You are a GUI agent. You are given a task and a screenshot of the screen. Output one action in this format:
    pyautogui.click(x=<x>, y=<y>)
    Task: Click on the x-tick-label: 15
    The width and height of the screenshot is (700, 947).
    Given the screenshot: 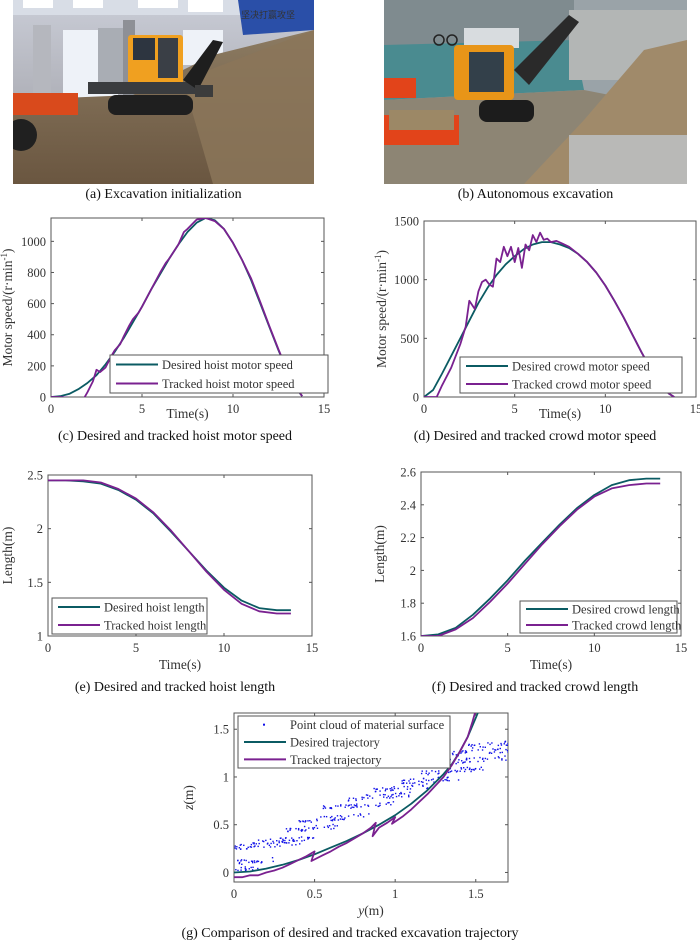 What is the action you would take?
    pyautogui.click(x=695, y=409)
    